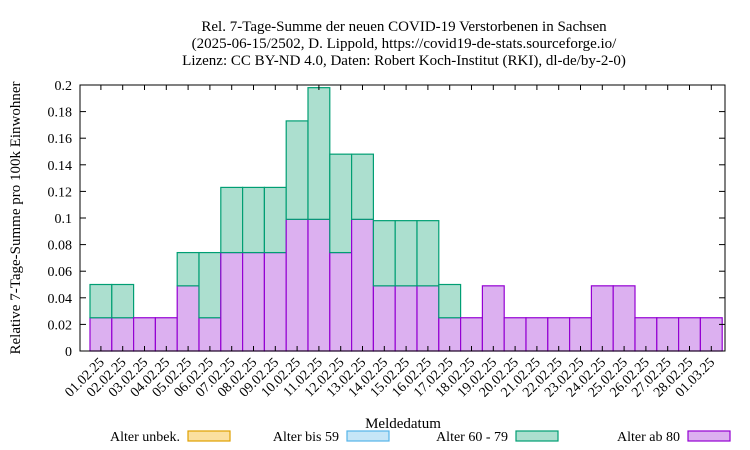  Describe the element at coordinates (145, 437) in the screenshot. I see `legend-label: Alter unbek.` at that location.